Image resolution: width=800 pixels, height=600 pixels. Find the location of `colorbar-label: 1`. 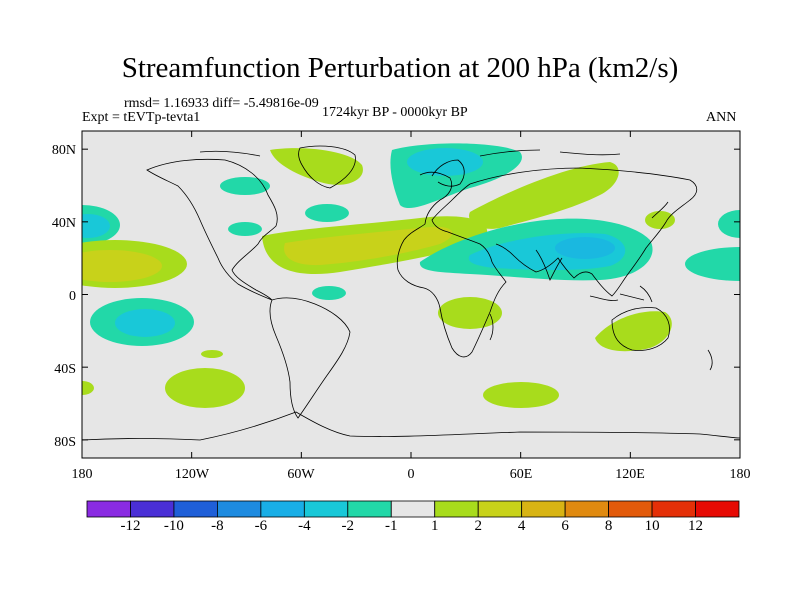

colorbar-label: 1 is located at coordinates (434, 526).